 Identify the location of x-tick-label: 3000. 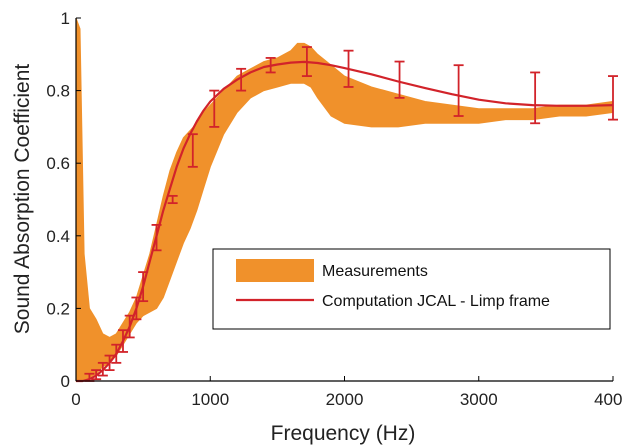
(479, 399).